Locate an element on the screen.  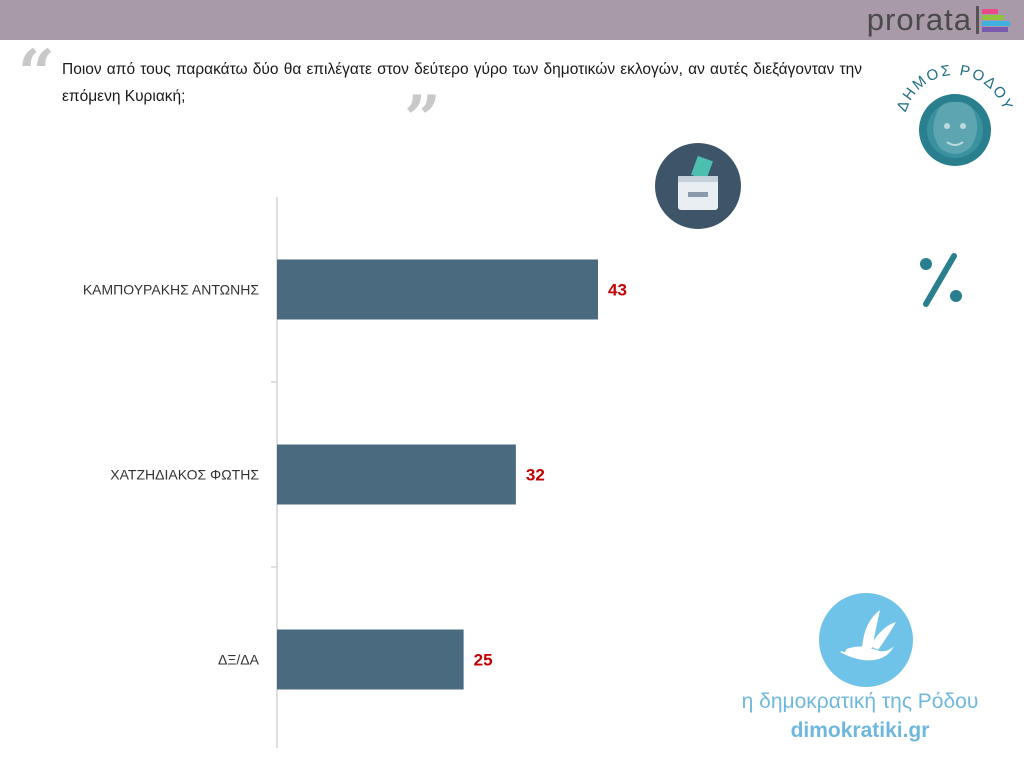
open-quote-icon: “ is located at coordinates (36, 73).